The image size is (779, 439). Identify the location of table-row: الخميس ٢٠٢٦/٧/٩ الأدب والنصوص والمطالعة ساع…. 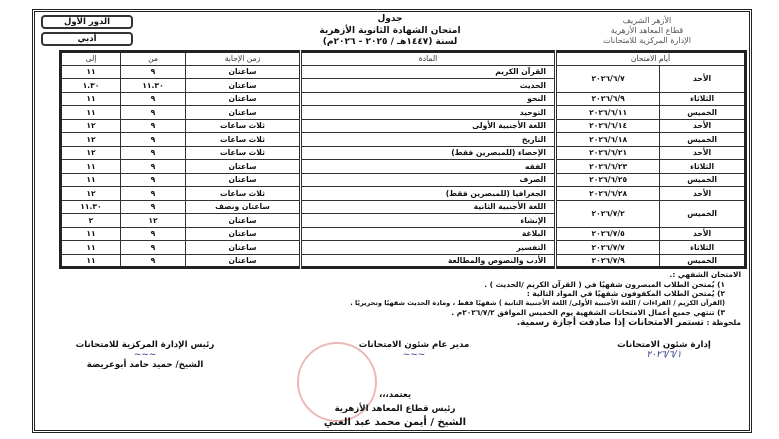
(403, 260).